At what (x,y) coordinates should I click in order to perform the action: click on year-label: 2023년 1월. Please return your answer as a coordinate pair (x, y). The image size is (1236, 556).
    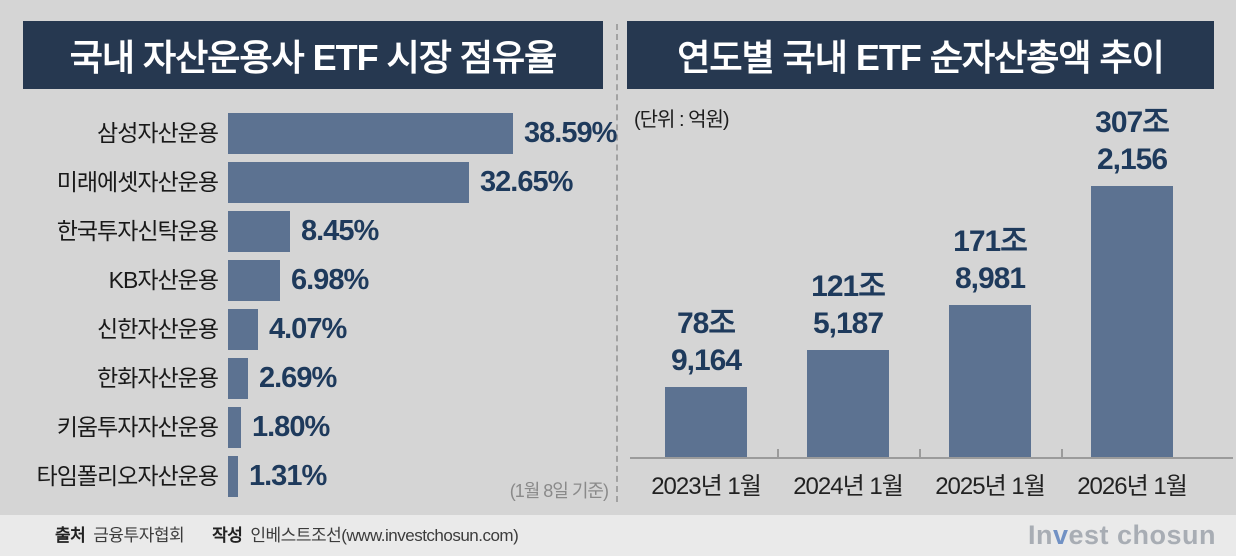
    Looking at the image, I should click on (706, 486).